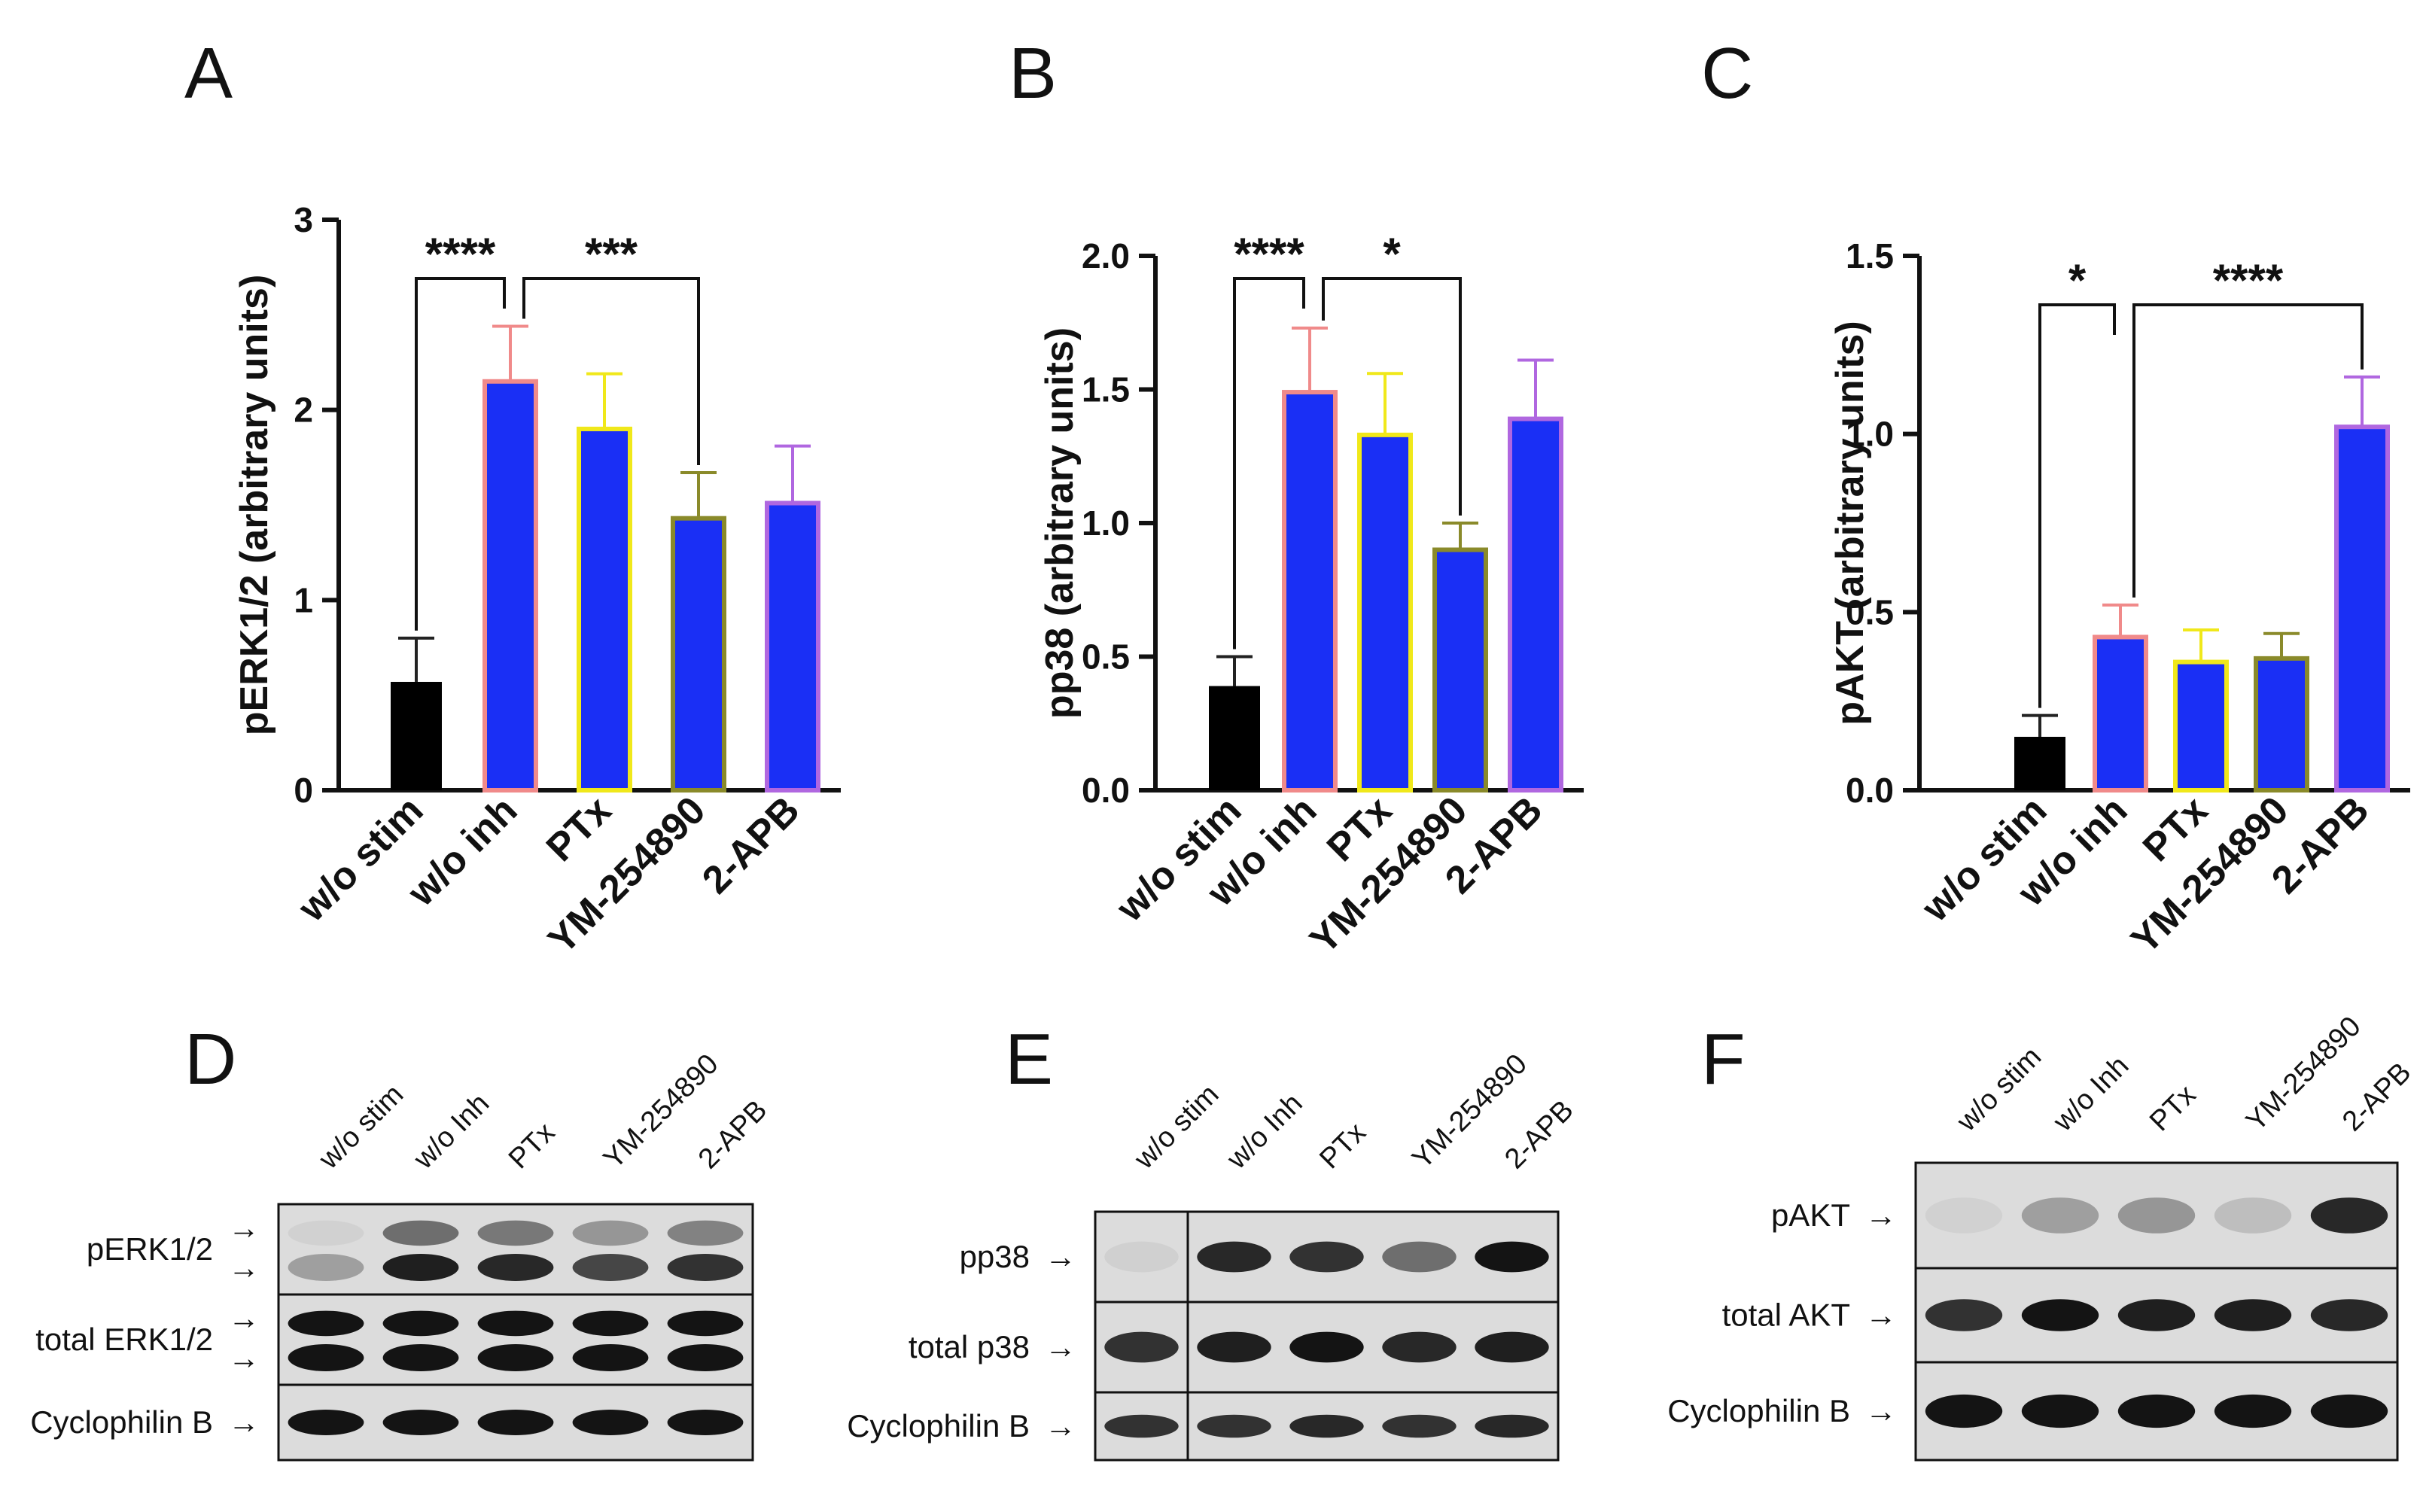 The image size is (2420, 1512). What do you see at coordinates (1999, 1089) in the screenshot?
I see `lane-label: w/o stim` at bounding box center [1999, 1089].